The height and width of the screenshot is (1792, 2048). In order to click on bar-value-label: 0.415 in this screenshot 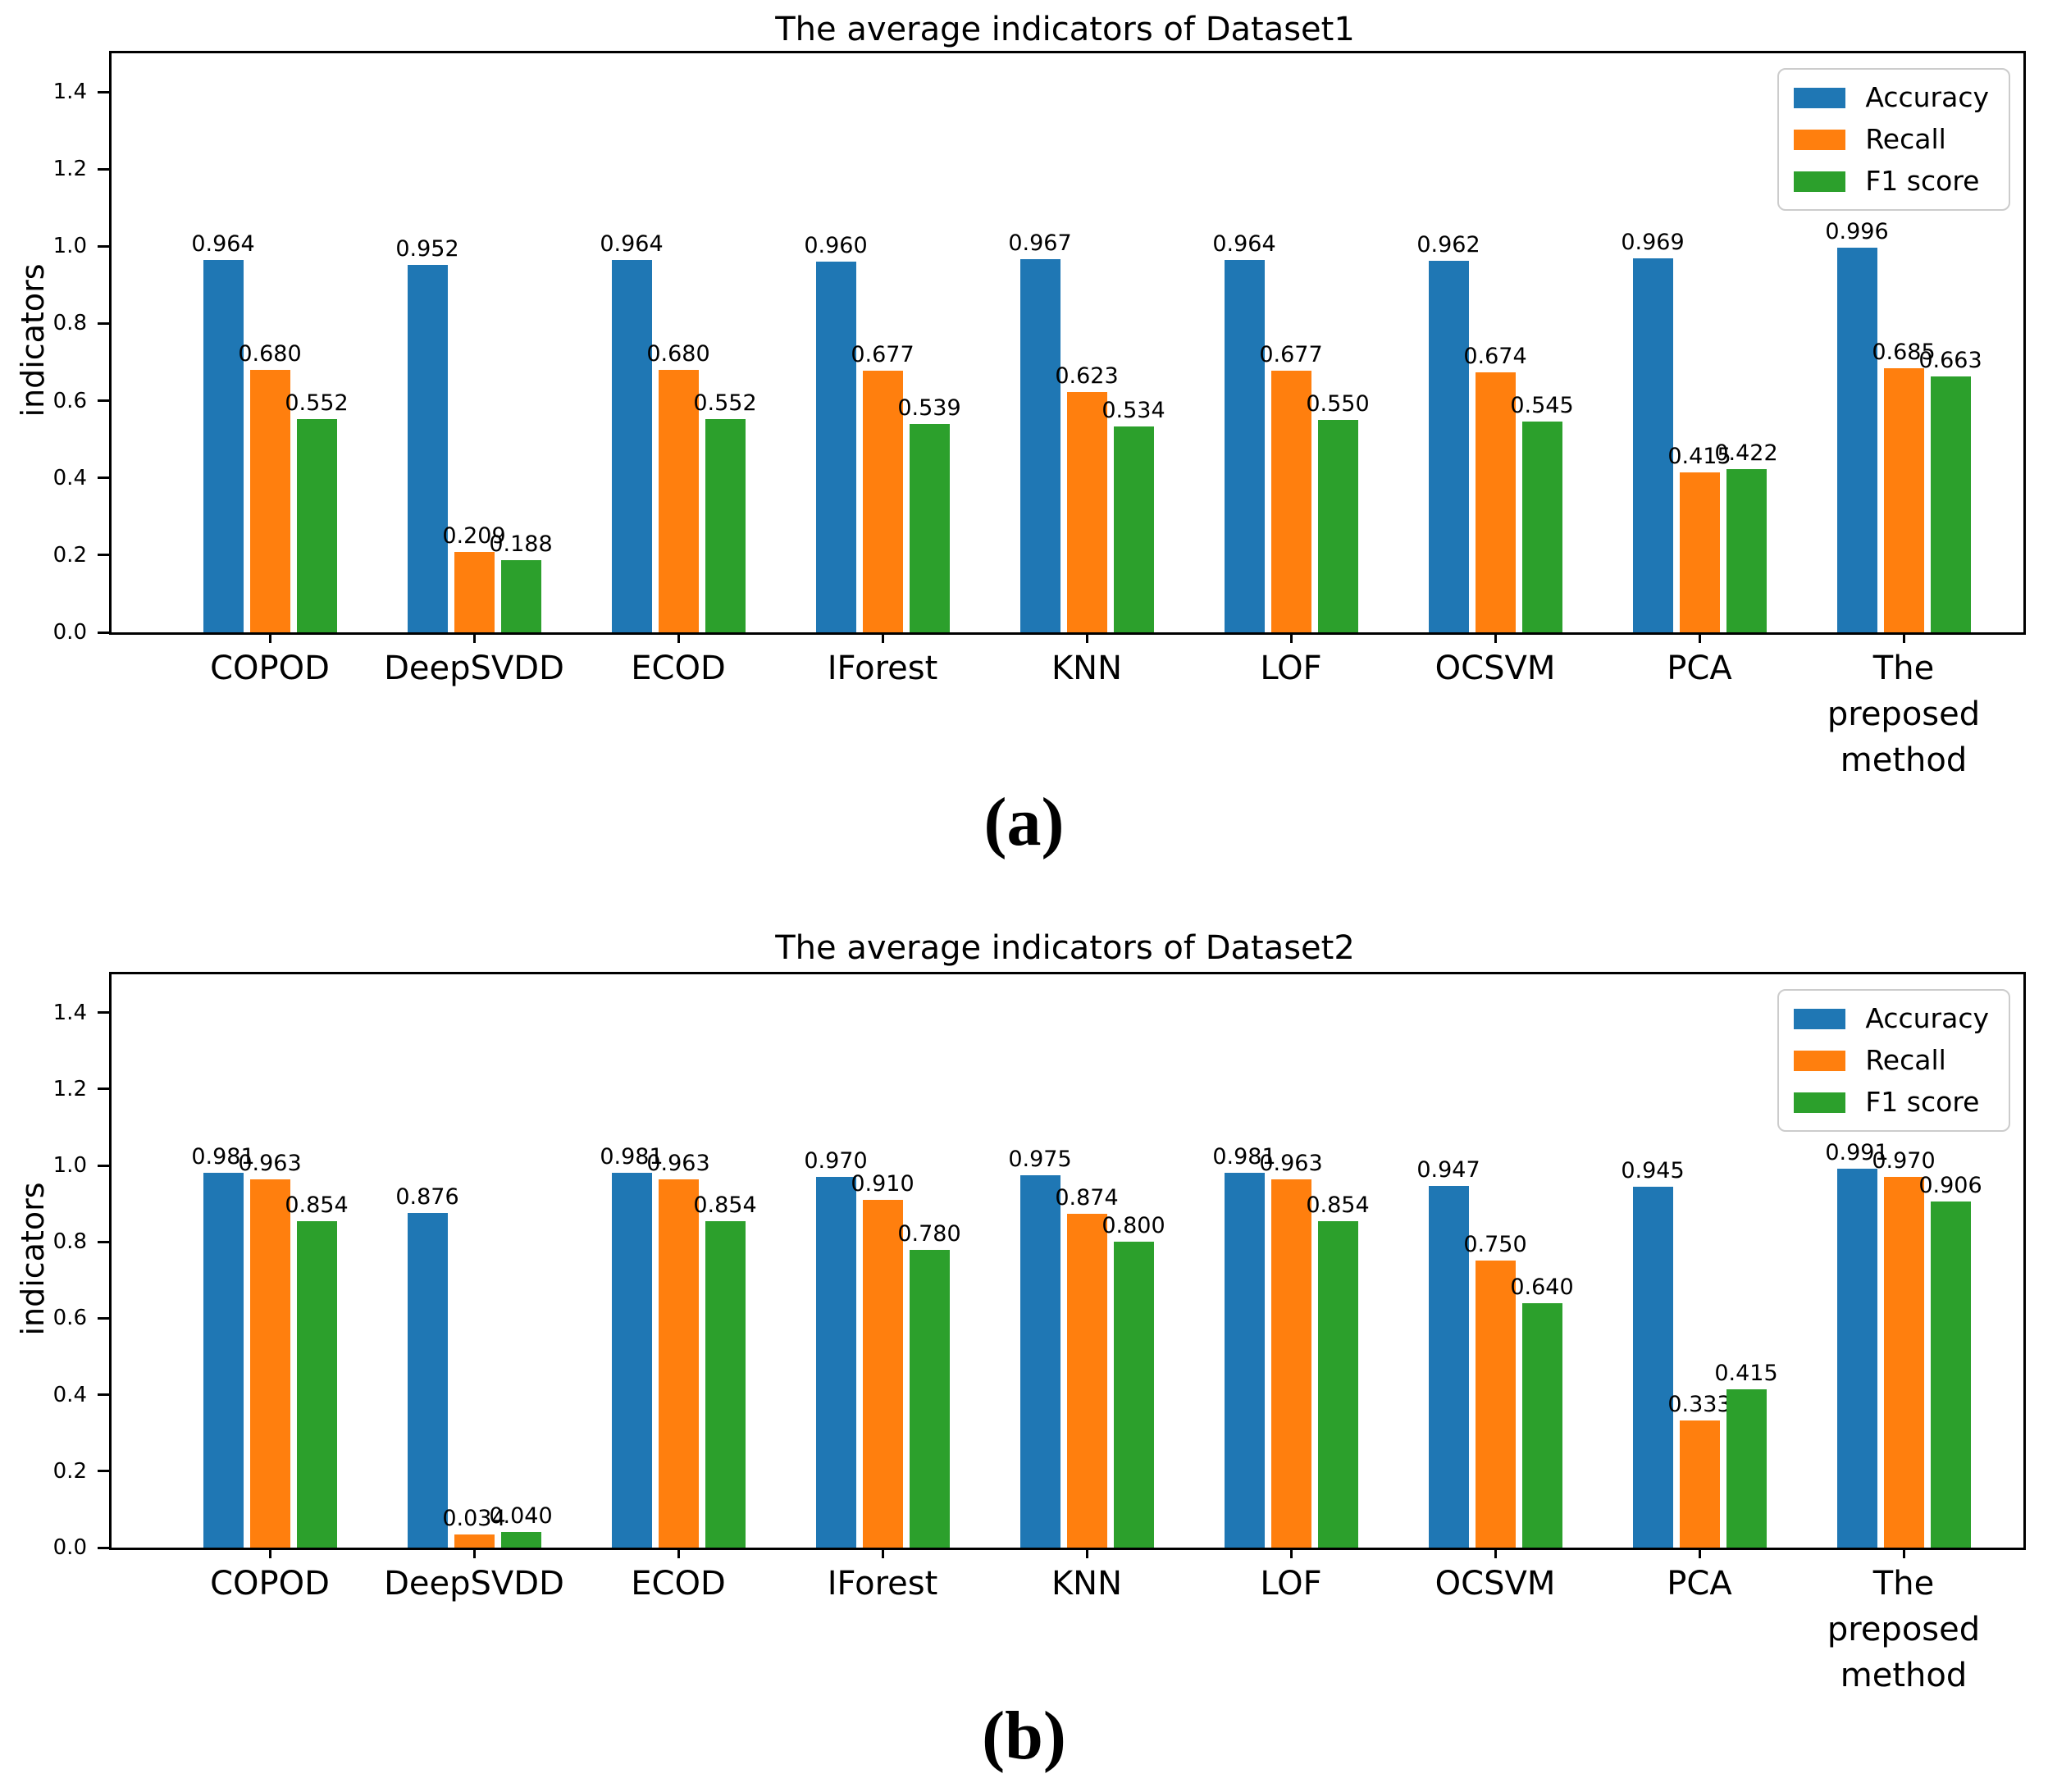, I will do `click(1699, 456)`.